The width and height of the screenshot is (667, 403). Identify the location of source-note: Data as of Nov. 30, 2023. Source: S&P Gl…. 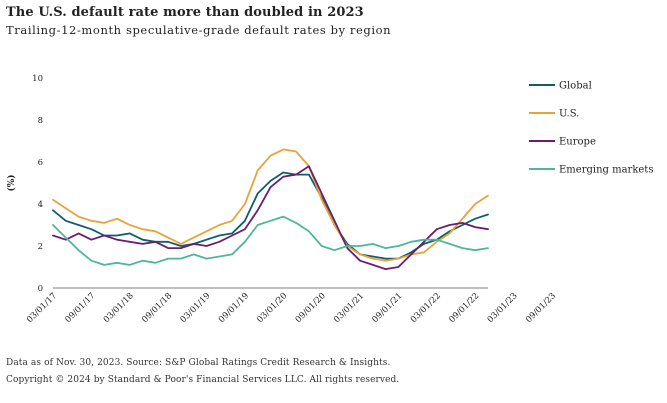
(198, 363).